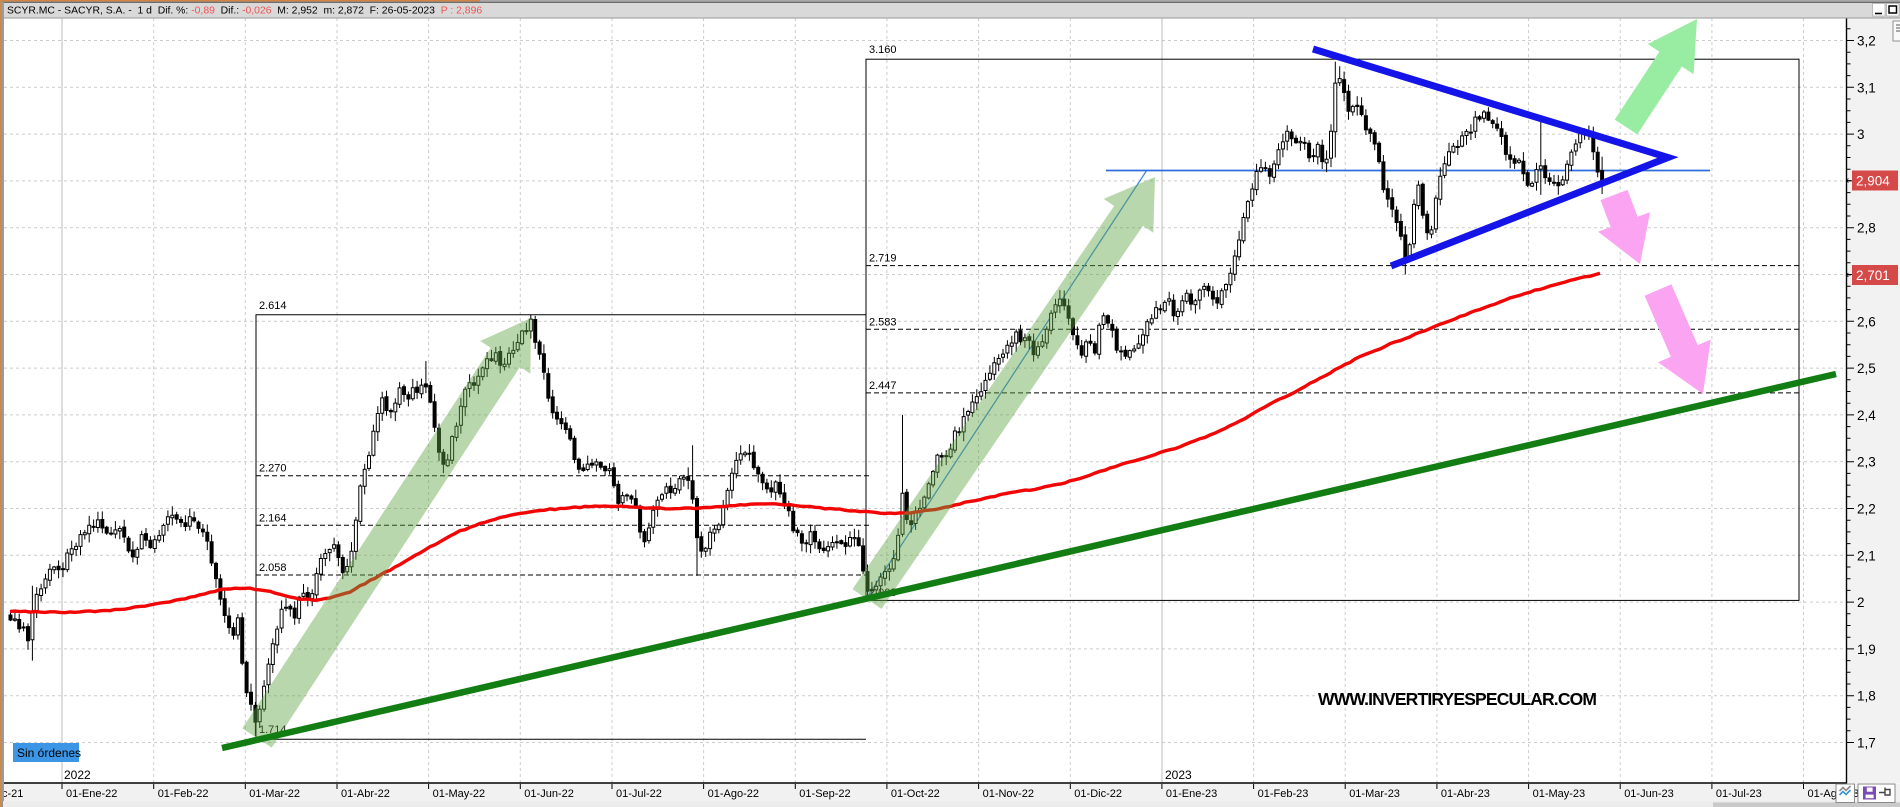 The height and width of the screenshot is (807, 1900). Describe the element at coordinates (1649, 794) in the screenshot. I see `svg-text: 01-Jun-23` at that location.